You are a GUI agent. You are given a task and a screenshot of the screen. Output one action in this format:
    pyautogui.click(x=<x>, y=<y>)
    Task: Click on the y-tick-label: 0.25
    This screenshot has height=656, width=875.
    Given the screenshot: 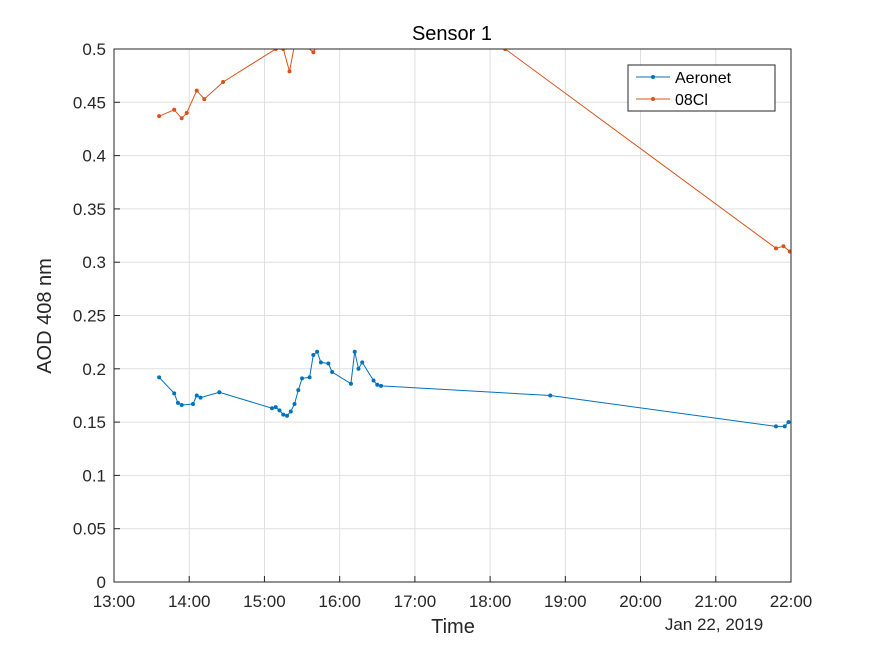 What is the action you would take?
    pyautogui.click(x=89, y=316)
    